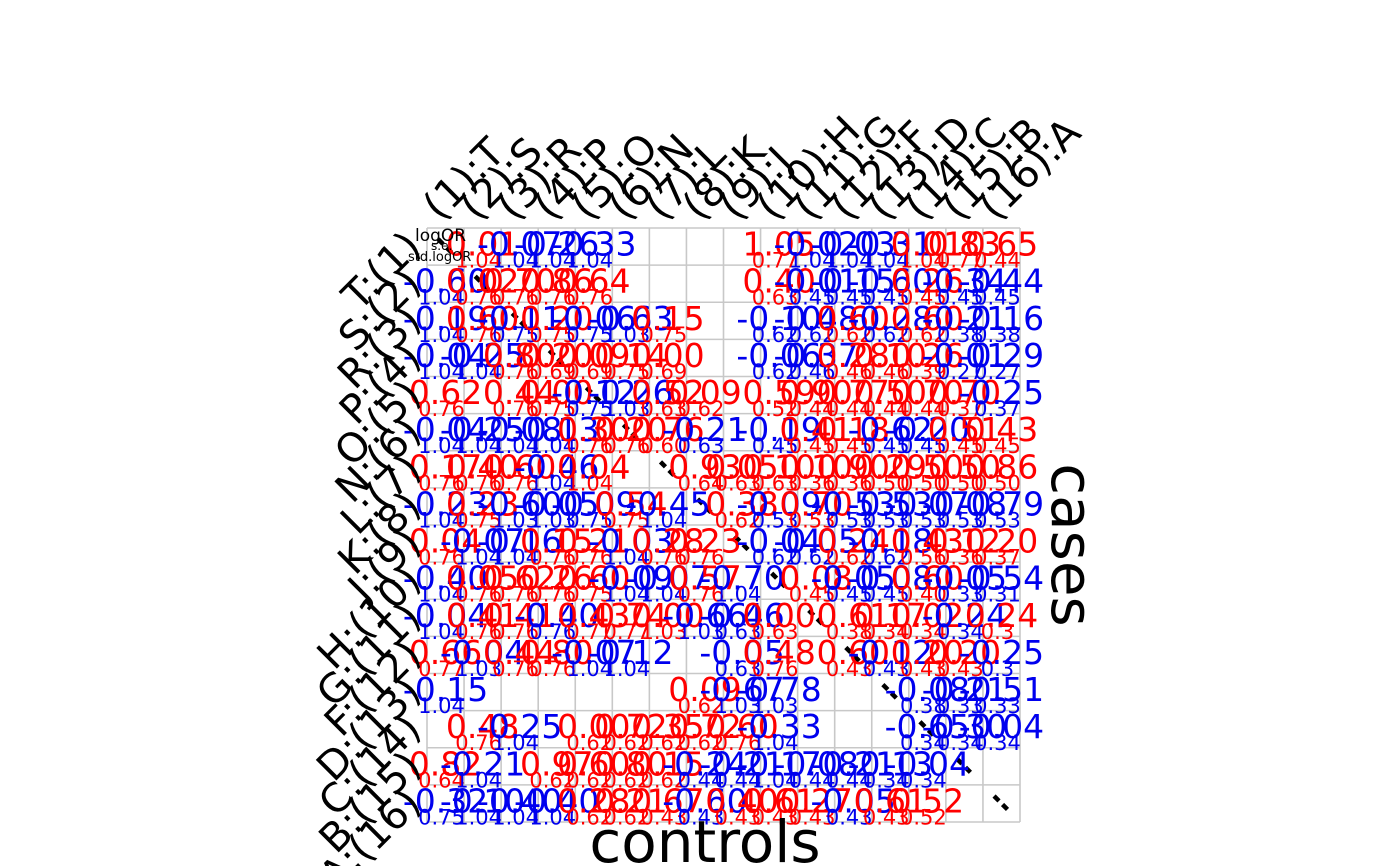 The height and width of the screenshot is (866, 1400). I want to click on heatmap-cell: -0.051.03, so click(556, 508).